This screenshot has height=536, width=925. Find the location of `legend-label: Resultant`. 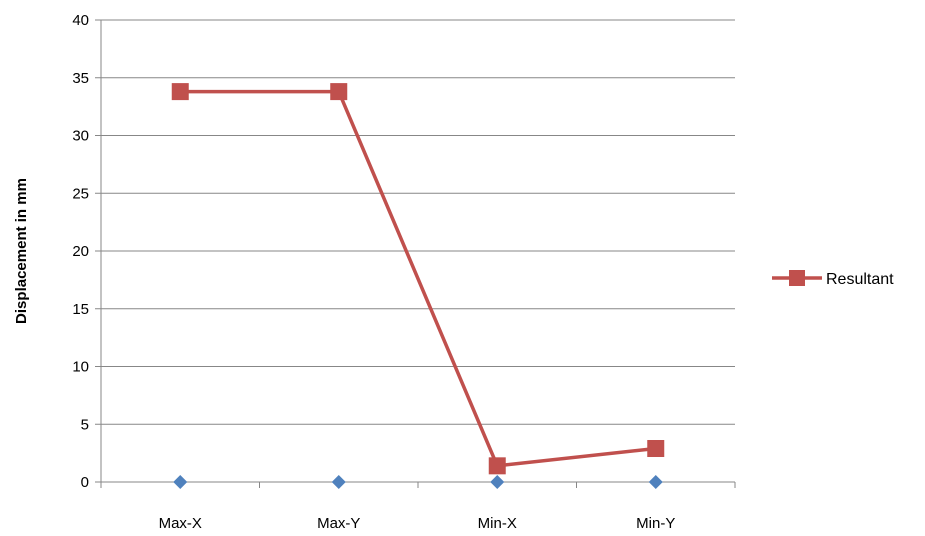

legend-label: Resultant is located at coordinates (860, 279).